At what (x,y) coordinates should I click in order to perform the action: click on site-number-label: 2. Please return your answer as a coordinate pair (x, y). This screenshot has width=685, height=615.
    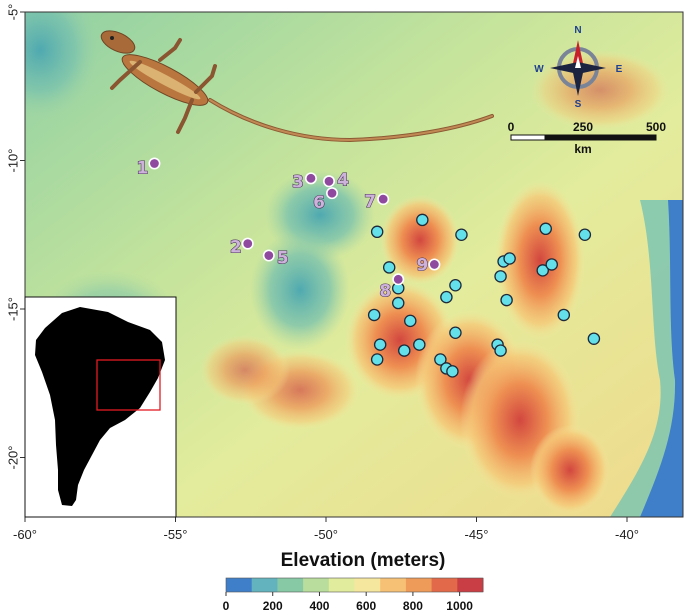
    Looking at the image, I should click on (236, 248).